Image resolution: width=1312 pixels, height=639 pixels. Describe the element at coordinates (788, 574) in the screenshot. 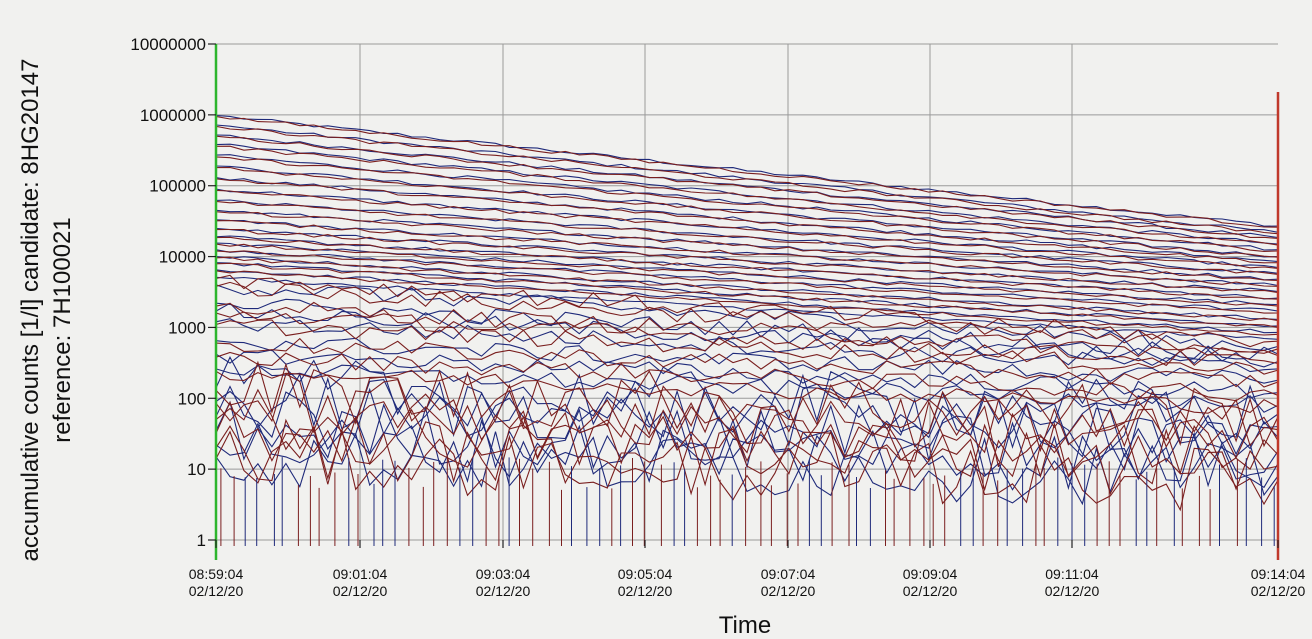

I see `x-tick-label-time: 09:07:04` at that location.